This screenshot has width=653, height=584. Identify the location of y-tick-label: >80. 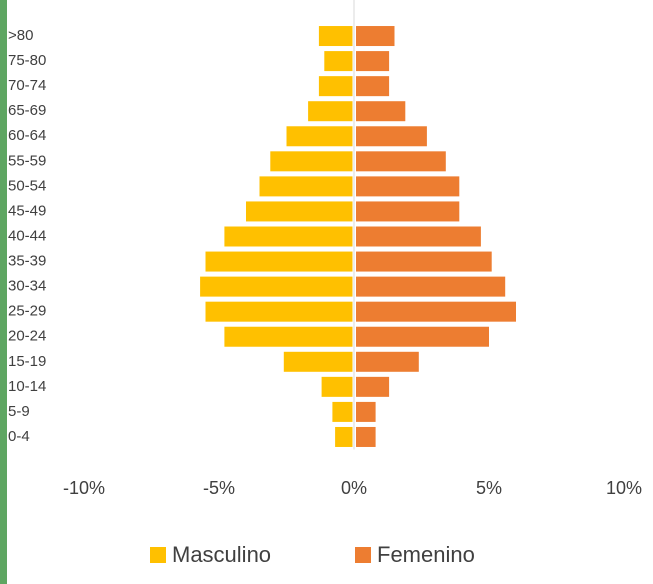
(20, 35).